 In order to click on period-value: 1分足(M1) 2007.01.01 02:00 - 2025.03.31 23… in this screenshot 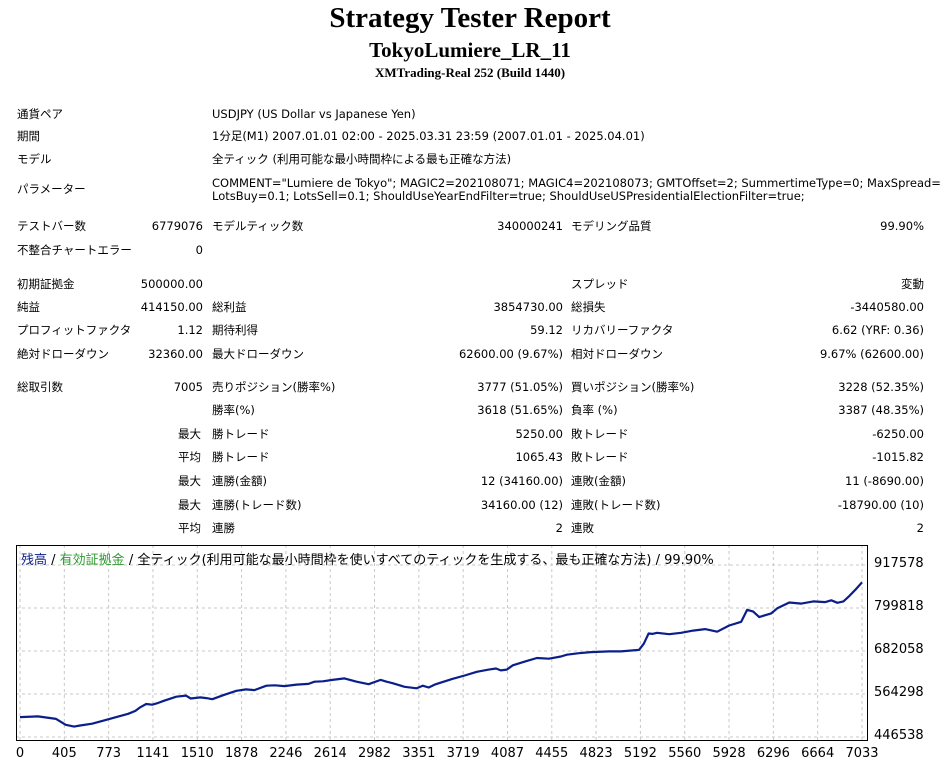, I will do `click(428, 136)`.